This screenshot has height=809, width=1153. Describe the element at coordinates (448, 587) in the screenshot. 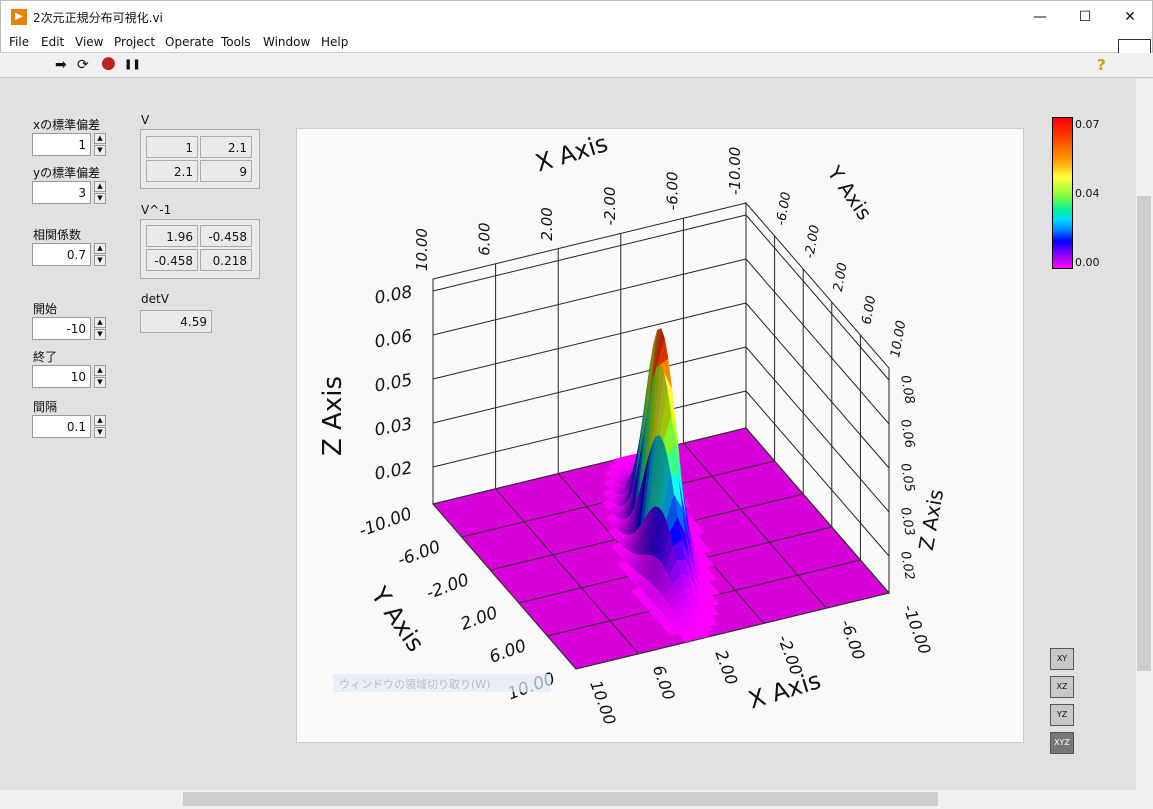

I see `y-tick-label-bottom: -2.00` at that location.